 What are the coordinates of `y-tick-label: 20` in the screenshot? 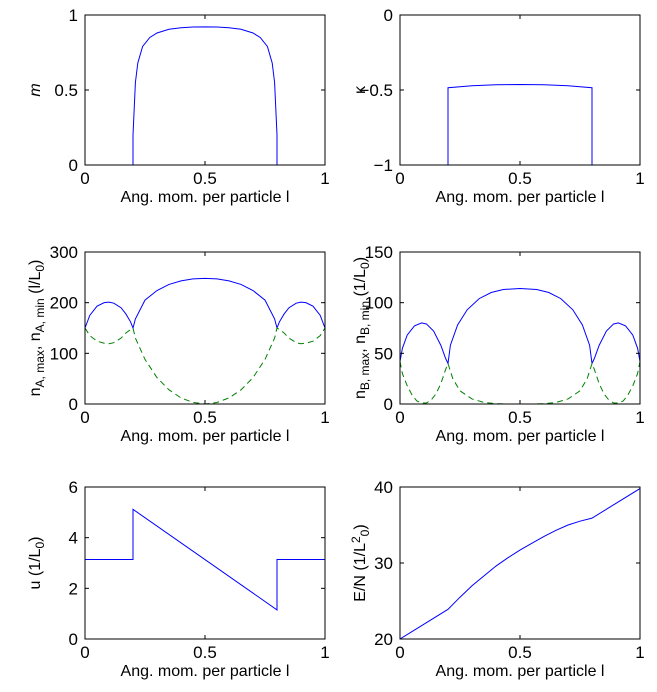 It's located at (383, 639).